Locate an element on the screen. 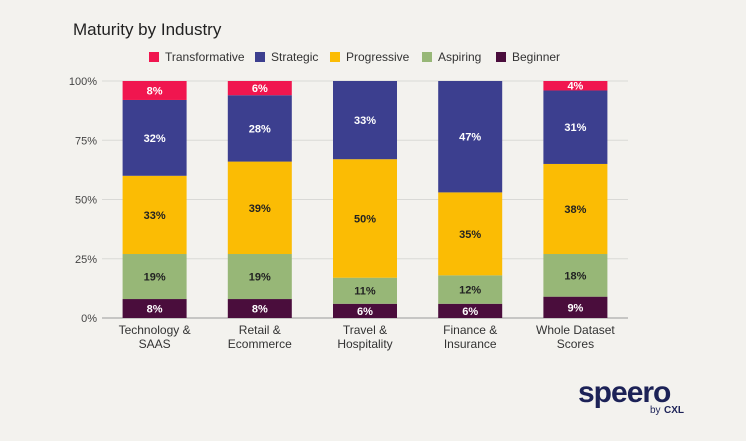 The height and width of the screenshot is (441, 746). data-label: 11% is located at coordinates (365, 292).